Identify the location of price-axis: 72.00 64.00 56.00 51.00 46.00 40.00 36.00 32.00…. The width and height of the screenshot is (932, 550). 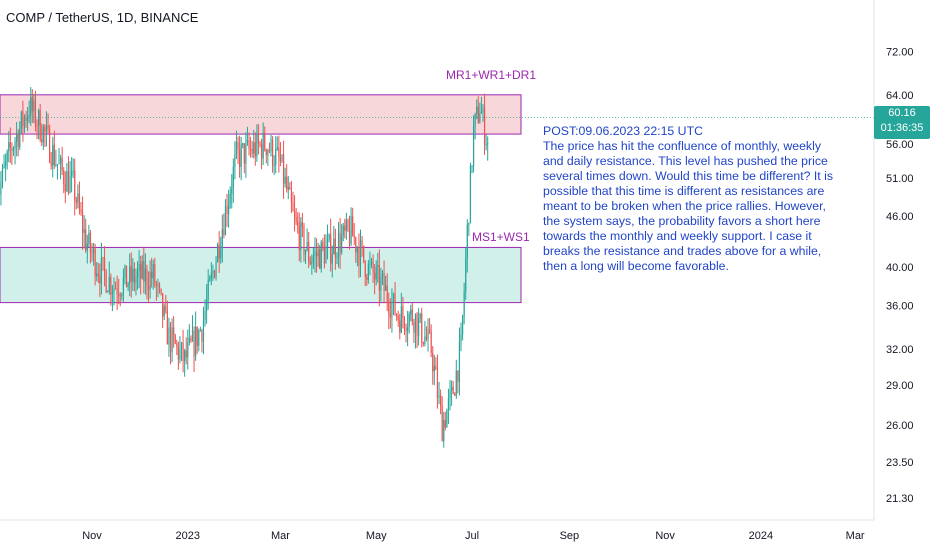
(900, 276).